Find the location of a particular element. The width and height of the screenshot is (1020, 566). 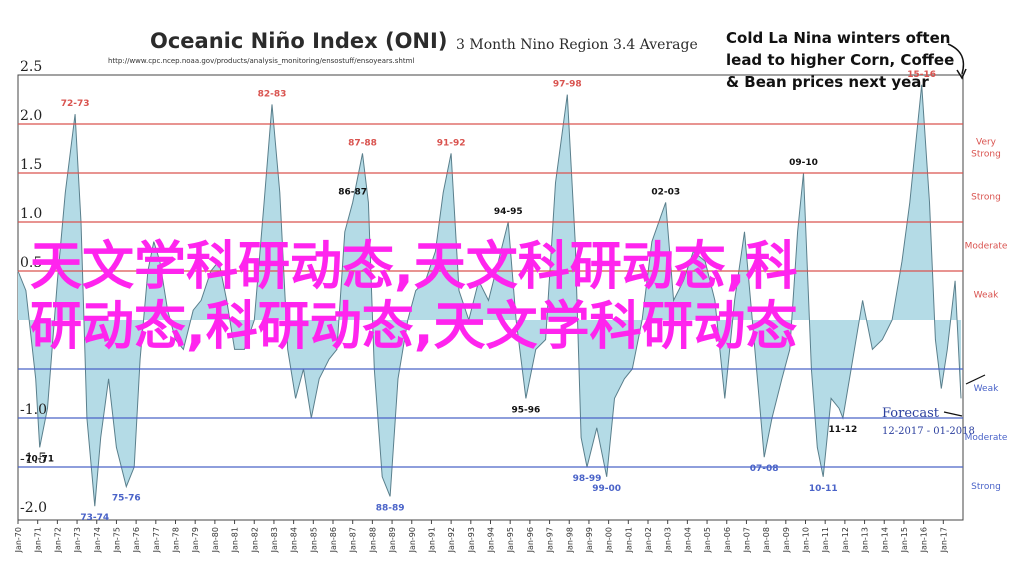

x-tick-label: Jan-92 is located at coordinates (451, 540).